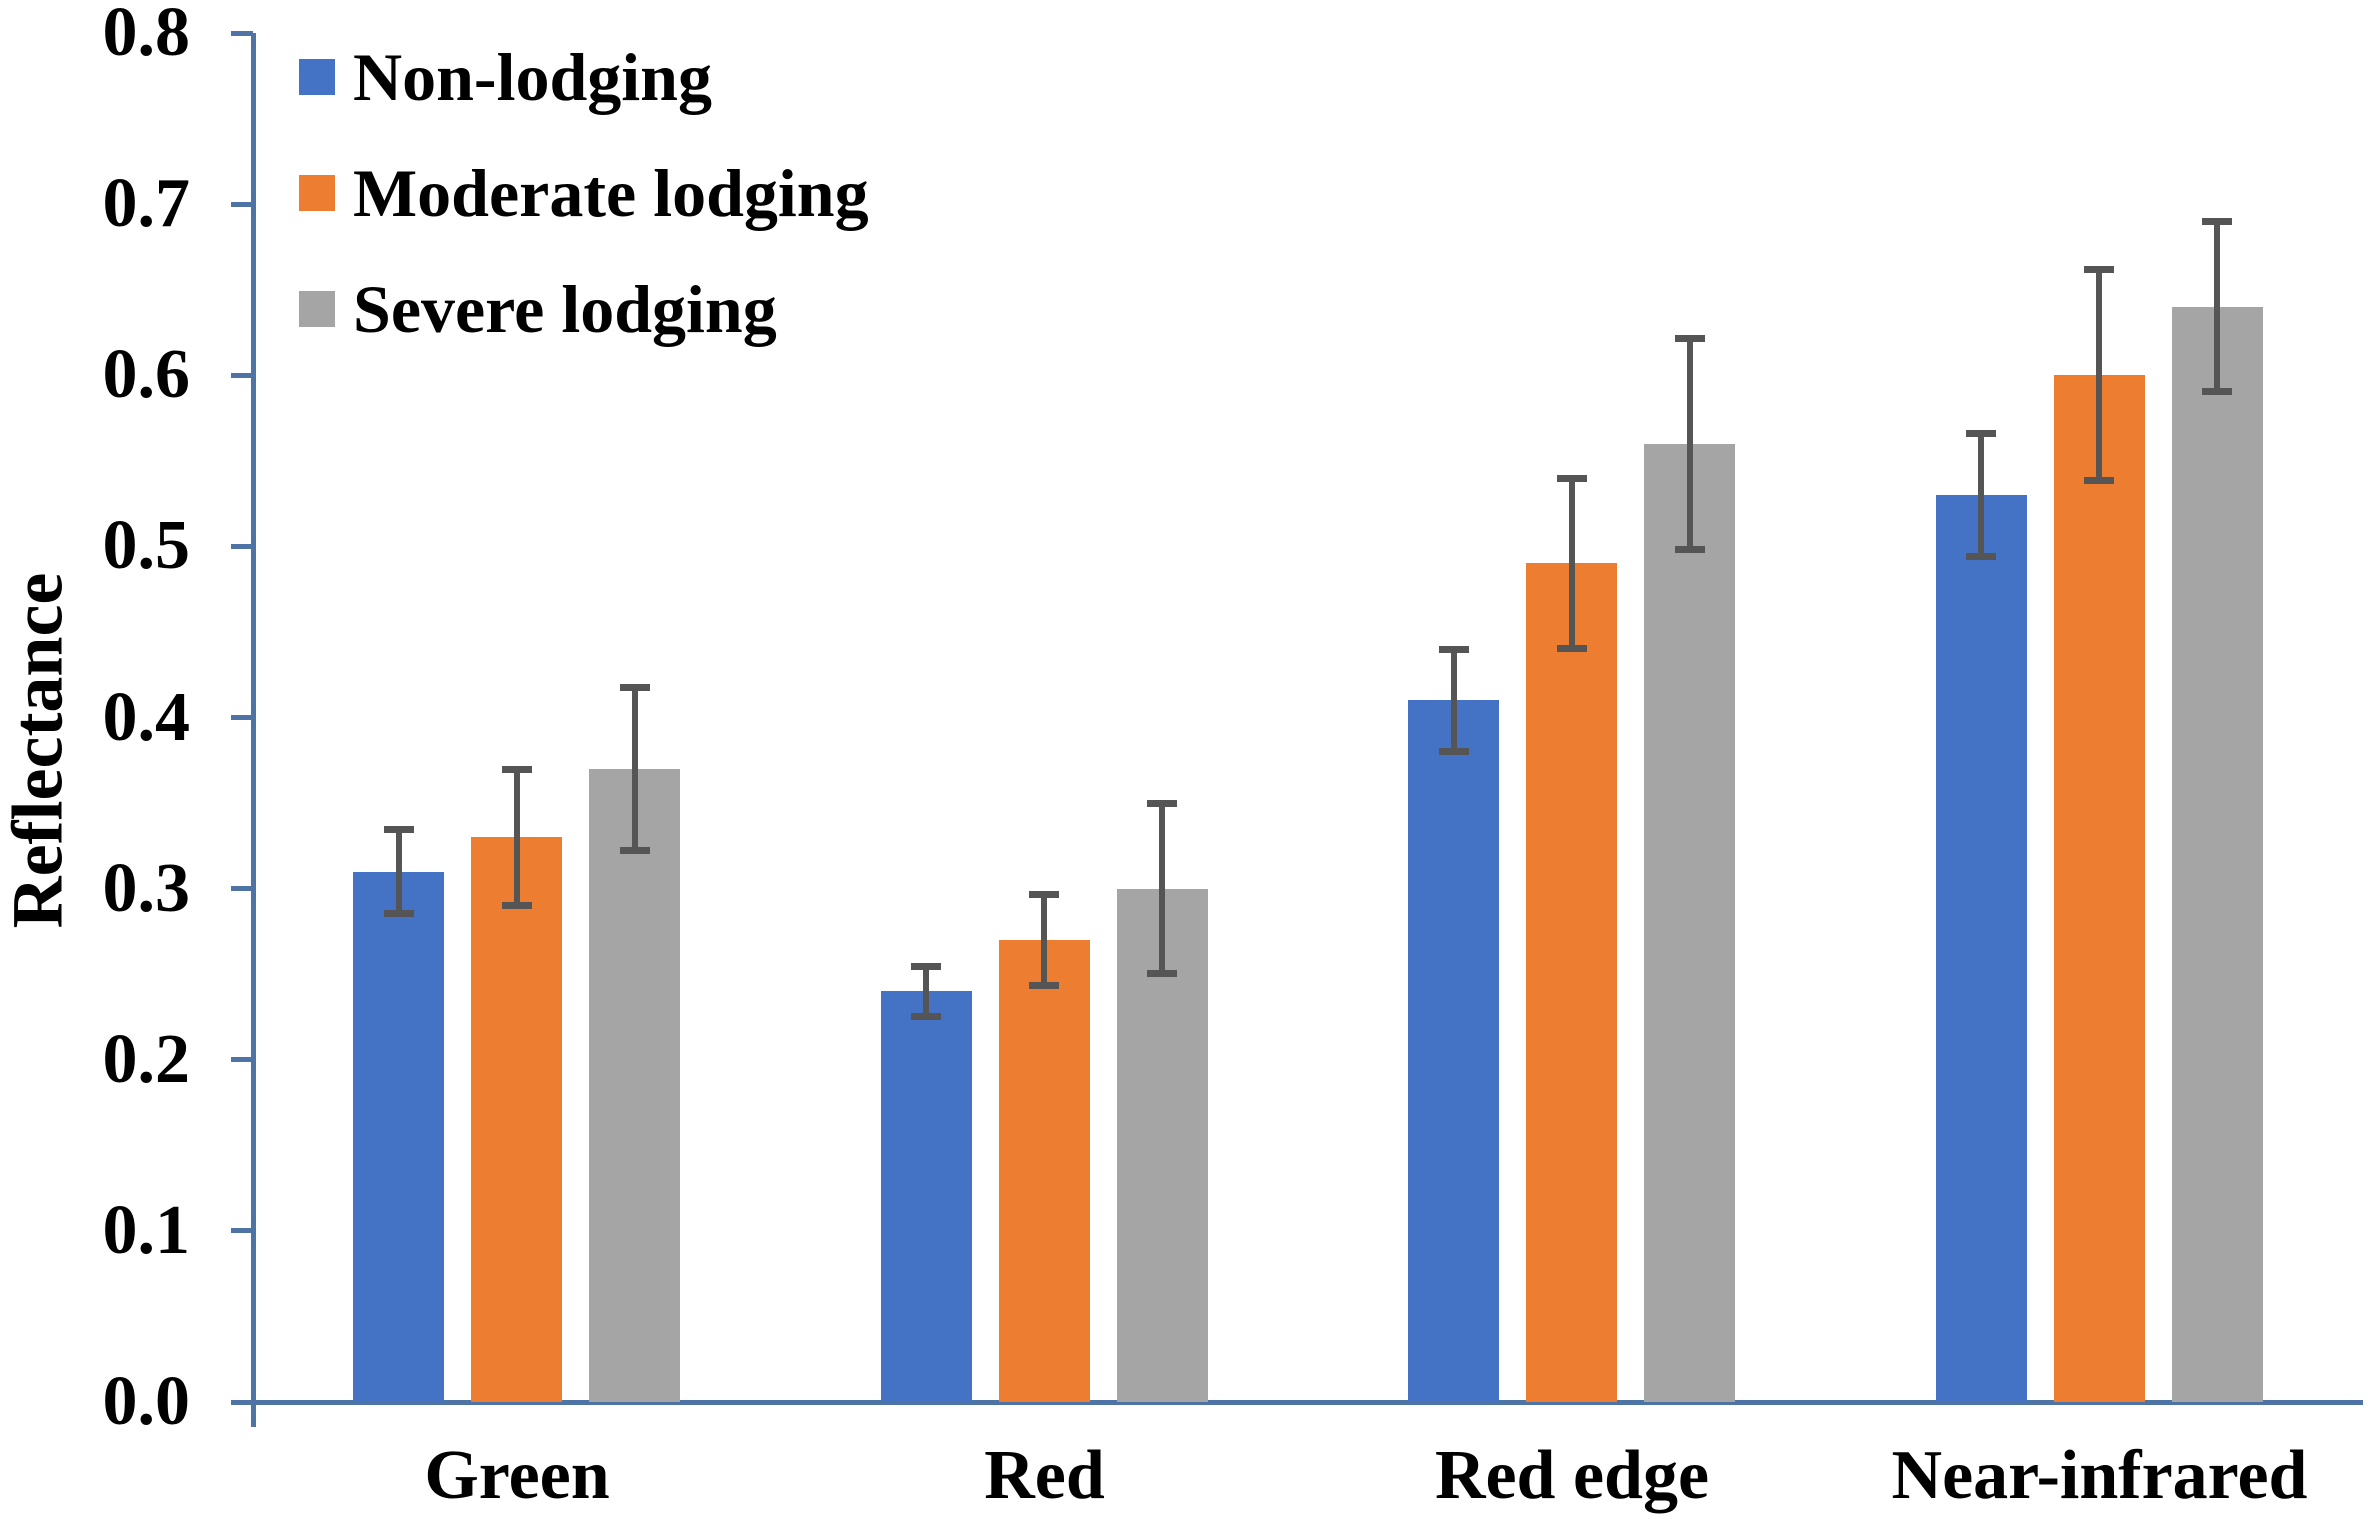 The width and height of the screenshot is (2370, 1521). I want to click on legend-item-non-lodging: Non-lodging, so click(584, 77).